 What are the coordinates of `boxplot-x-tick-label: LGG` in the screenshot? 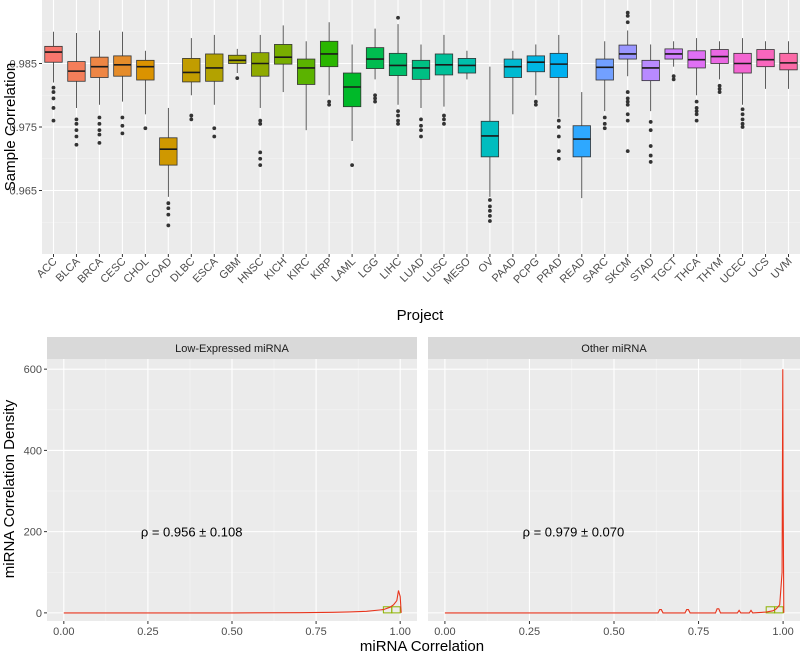 It's located at (368, 268).